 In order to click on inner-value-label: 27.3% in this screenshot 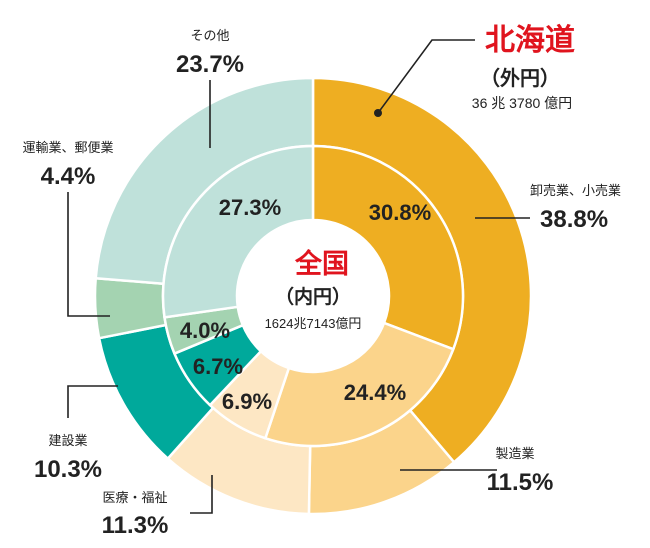, I will do `click(250, 207)`.